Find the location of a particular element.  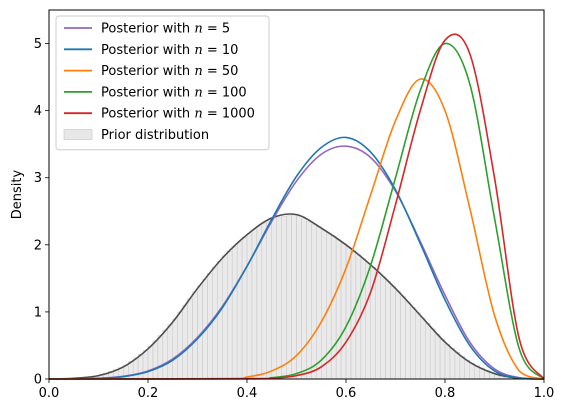

legend-box is located at coordinates (162, 83).